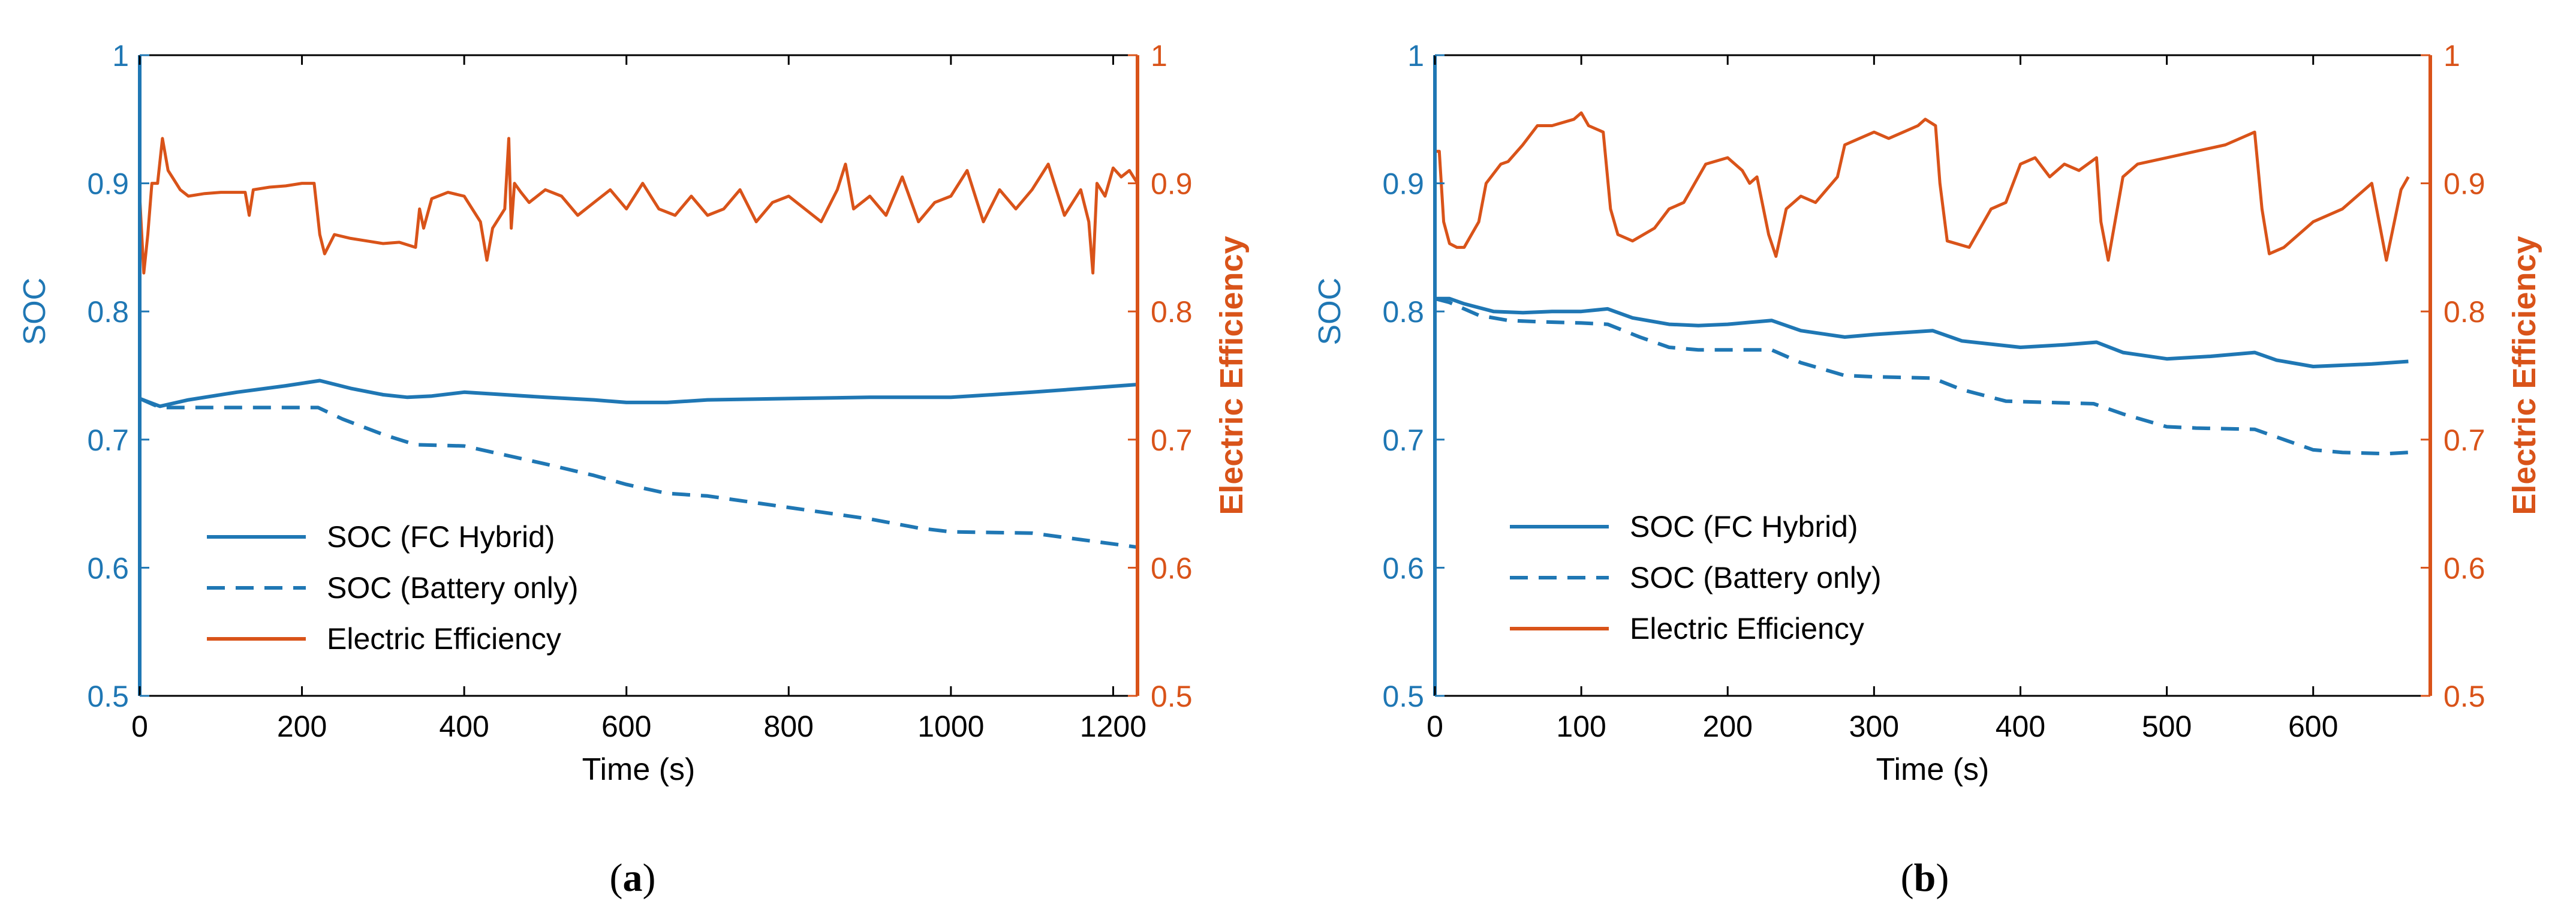  I want to click on x-tick-label: 1200, so click(1113, 726).